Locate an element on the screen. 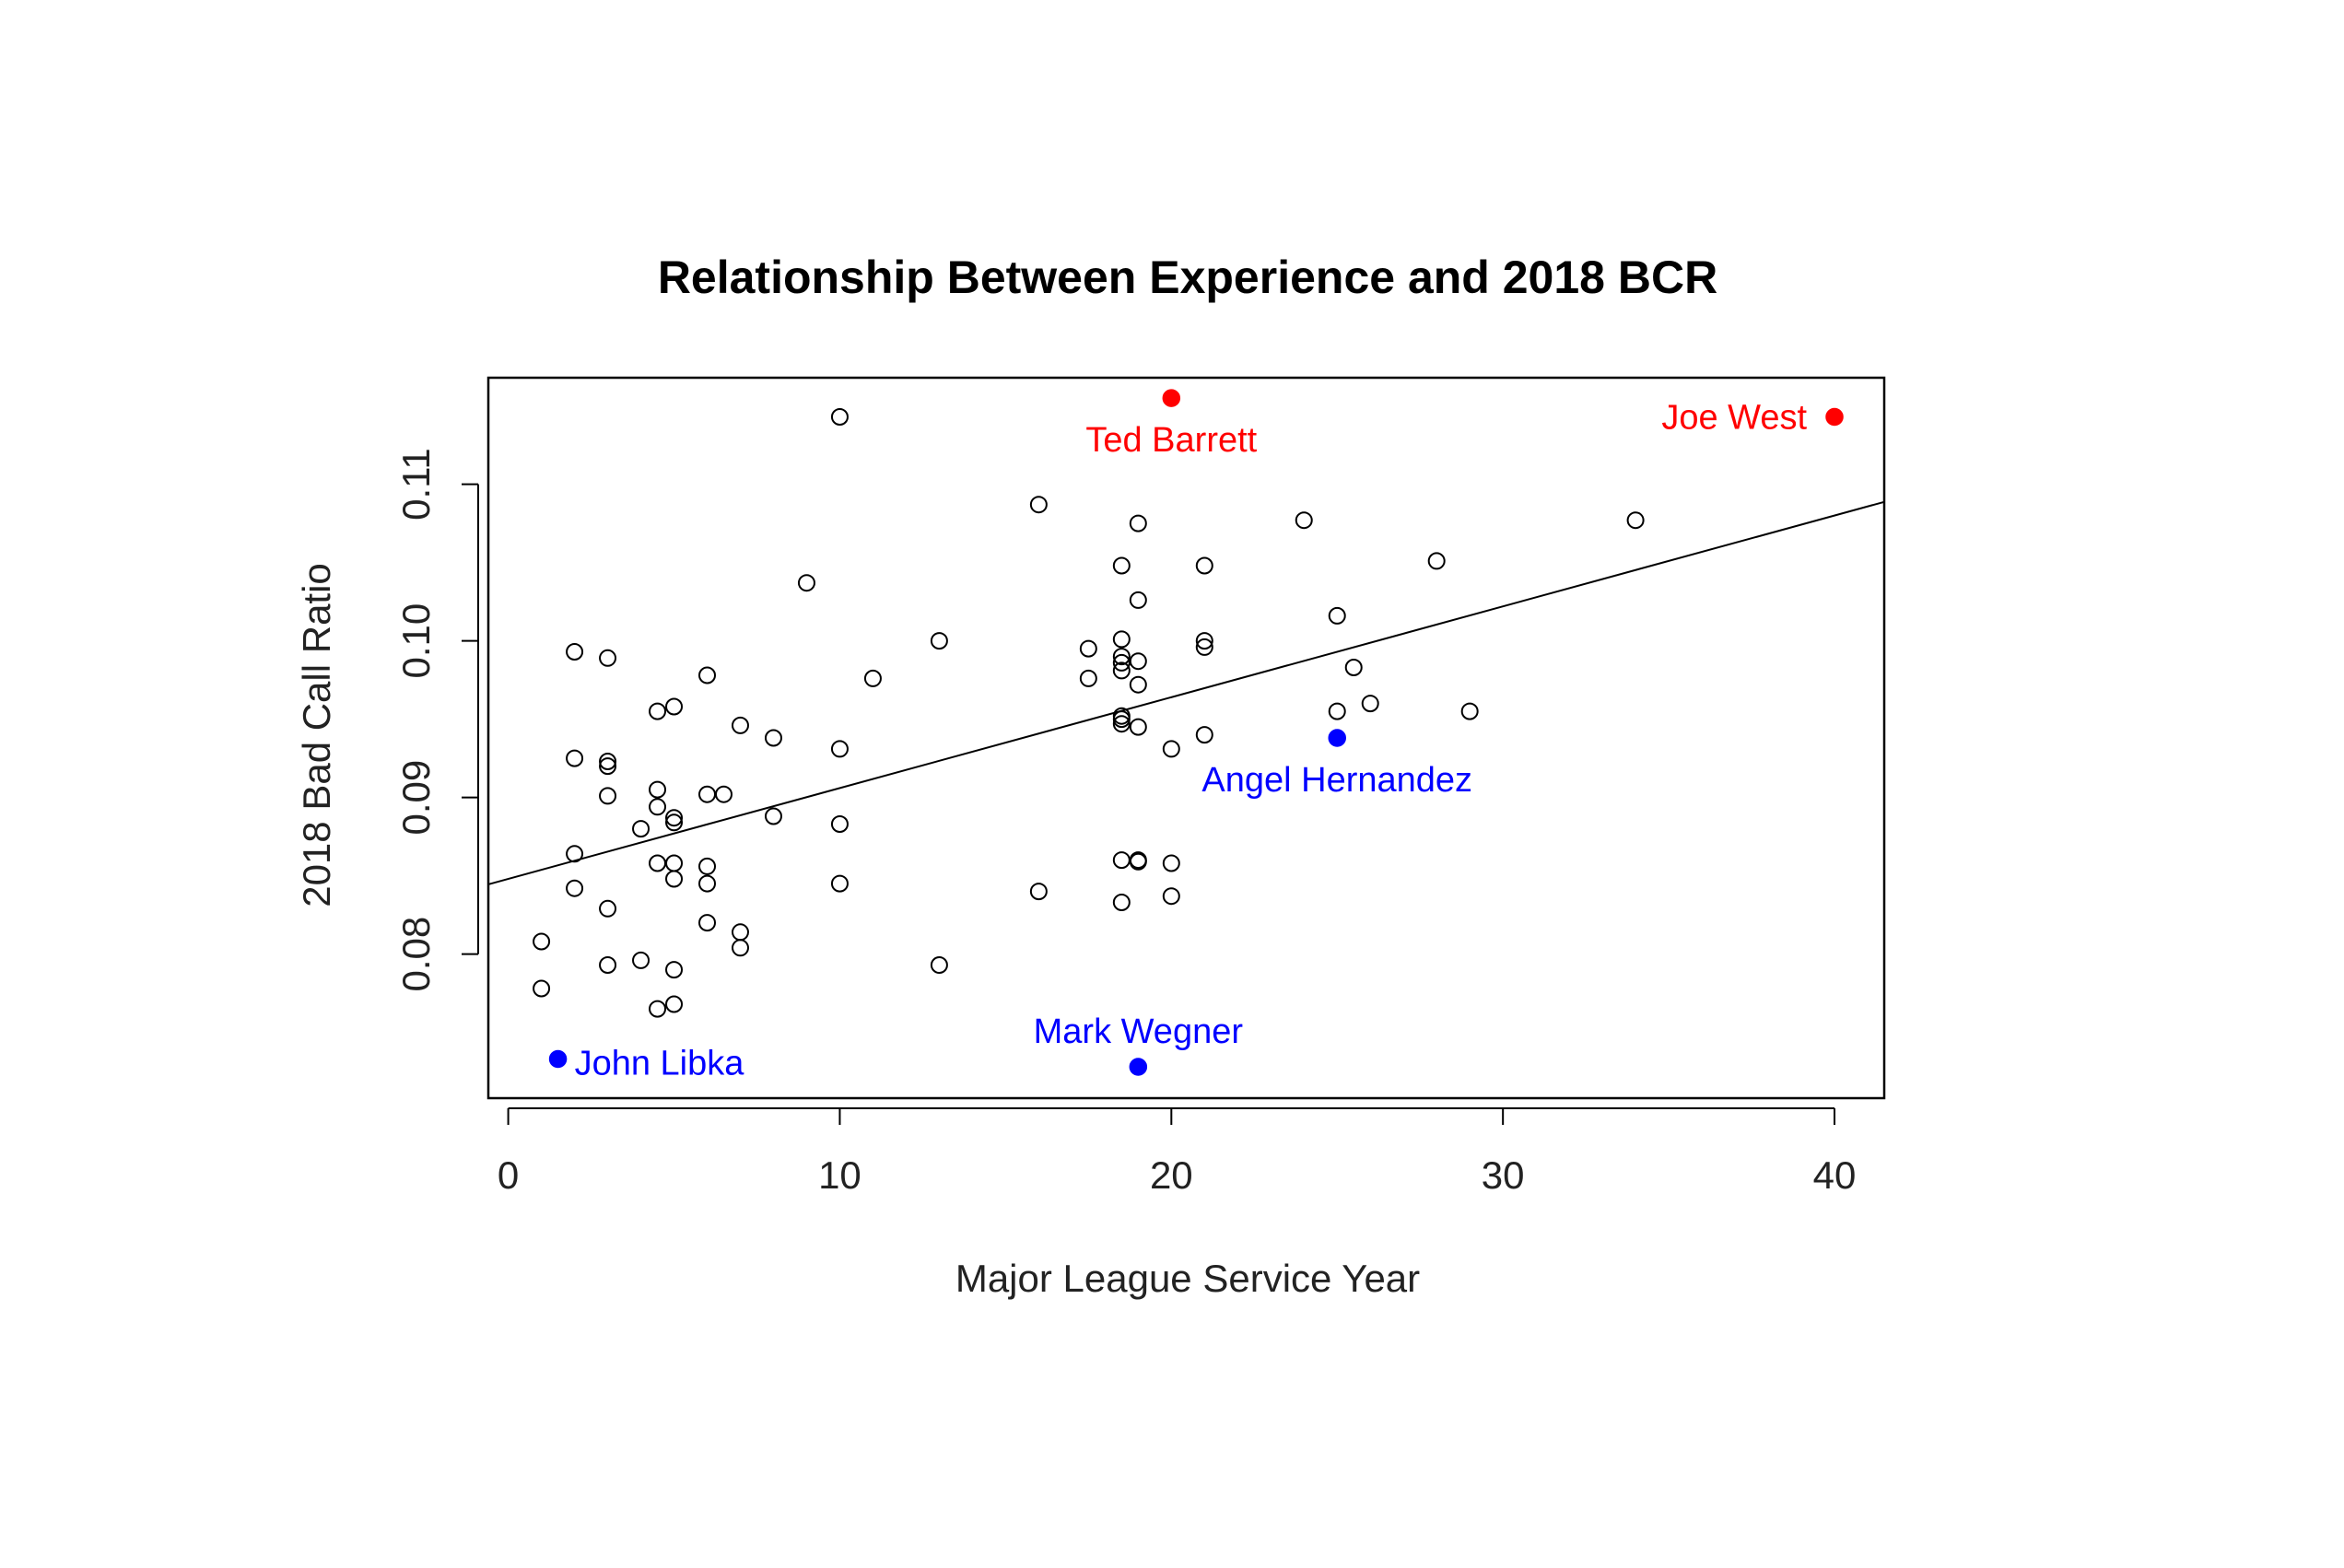 Image resolution: width=2344 pixels, height=1568 pixels. point-annotation: Ted Barrett is located at coordinates (1171, 440).